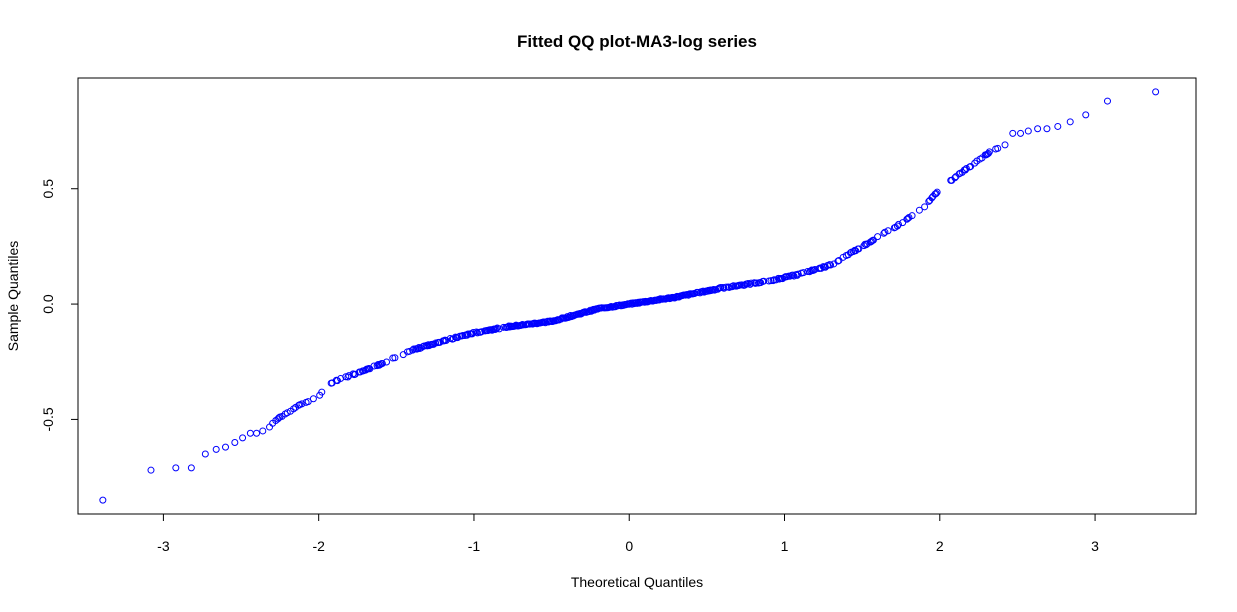 The width and height of the screenshot is (1237, 612). Describe the element at coordinates (48, 189) in the screenshot. I see `y-tick-label: 0.5` at that location.